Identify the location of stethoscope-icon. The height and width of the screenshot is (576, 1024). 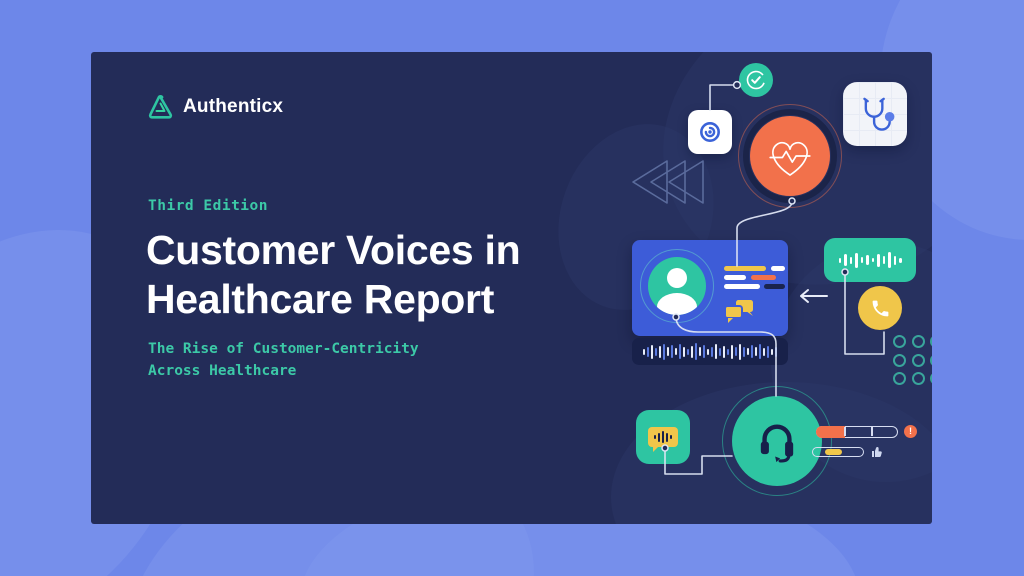
(875, 114).